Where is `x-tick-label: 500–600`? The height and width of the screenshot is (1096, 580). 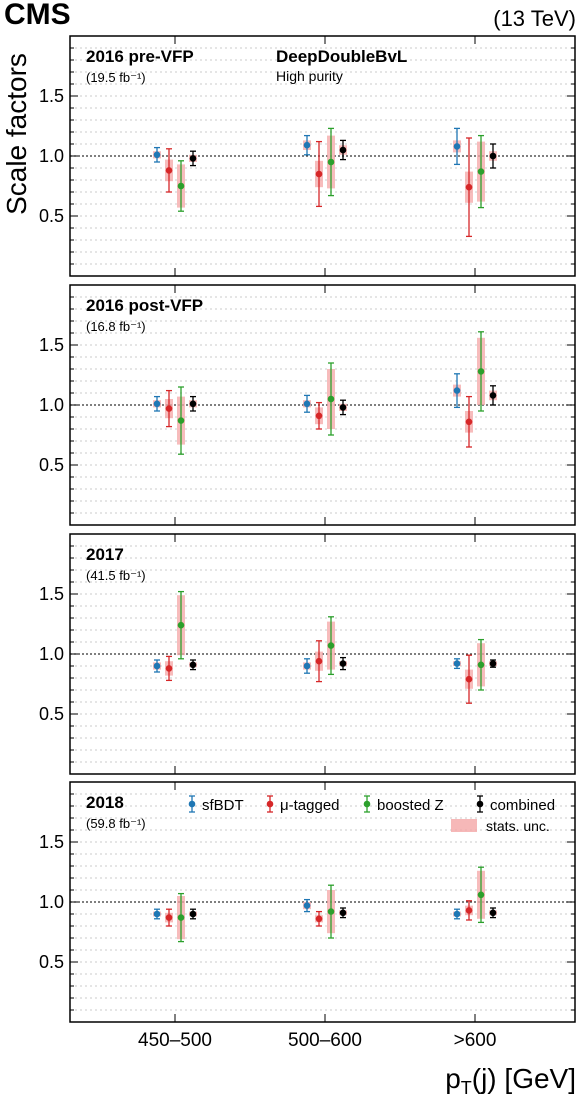
x-tick-label: 500–600 is located at coordinates (325, 1040).